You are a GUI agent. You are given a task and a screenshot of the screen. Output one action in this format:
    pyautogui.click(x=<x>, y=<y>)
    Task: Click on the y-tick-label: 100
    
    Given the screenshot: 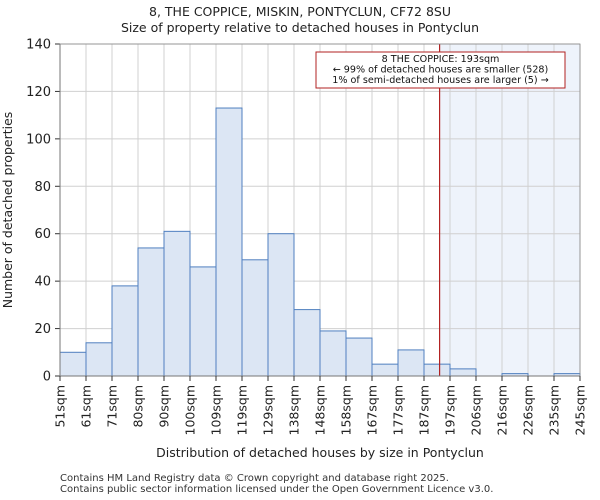 What is the action you would take?
    pyautogui.click(x=38, y=139)
    